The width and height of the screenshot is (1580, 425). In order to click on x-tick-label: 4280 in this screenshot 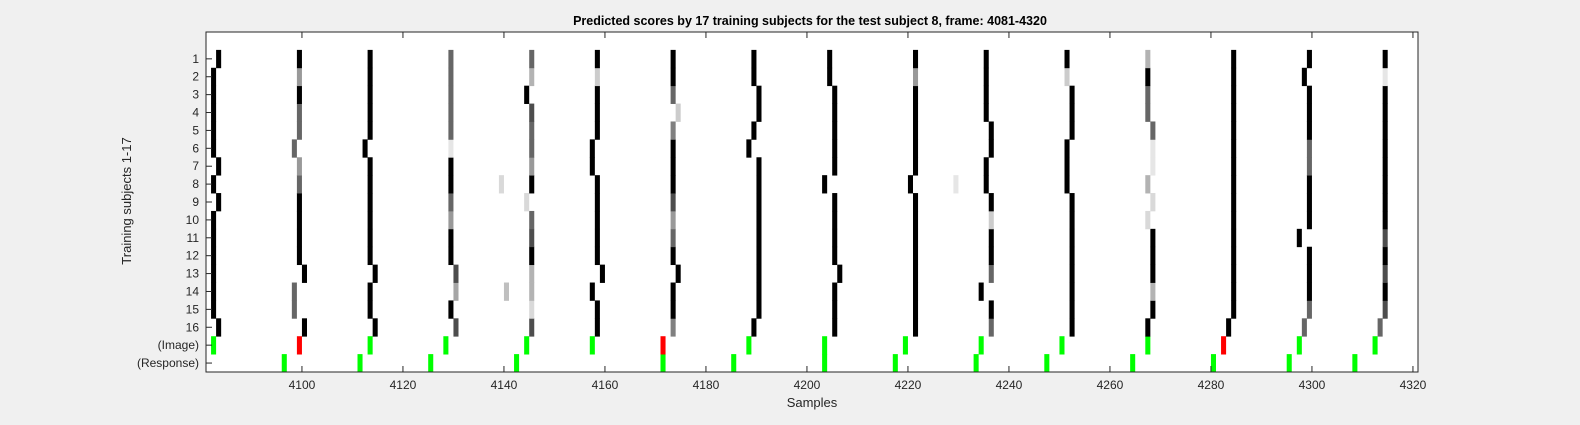, I will do `click(1211, 385)`.